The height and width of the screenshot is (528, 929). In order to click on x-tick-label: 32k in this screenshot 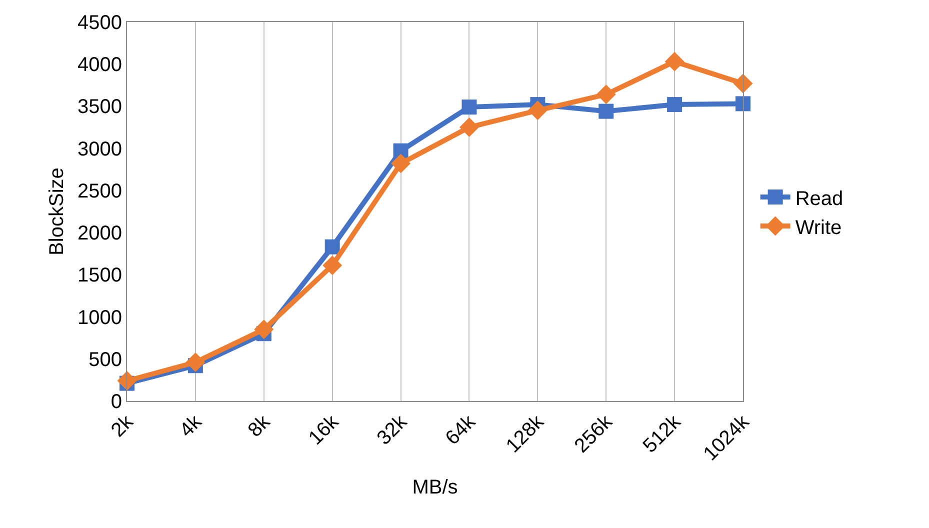, I will do `click(392, 430)`.